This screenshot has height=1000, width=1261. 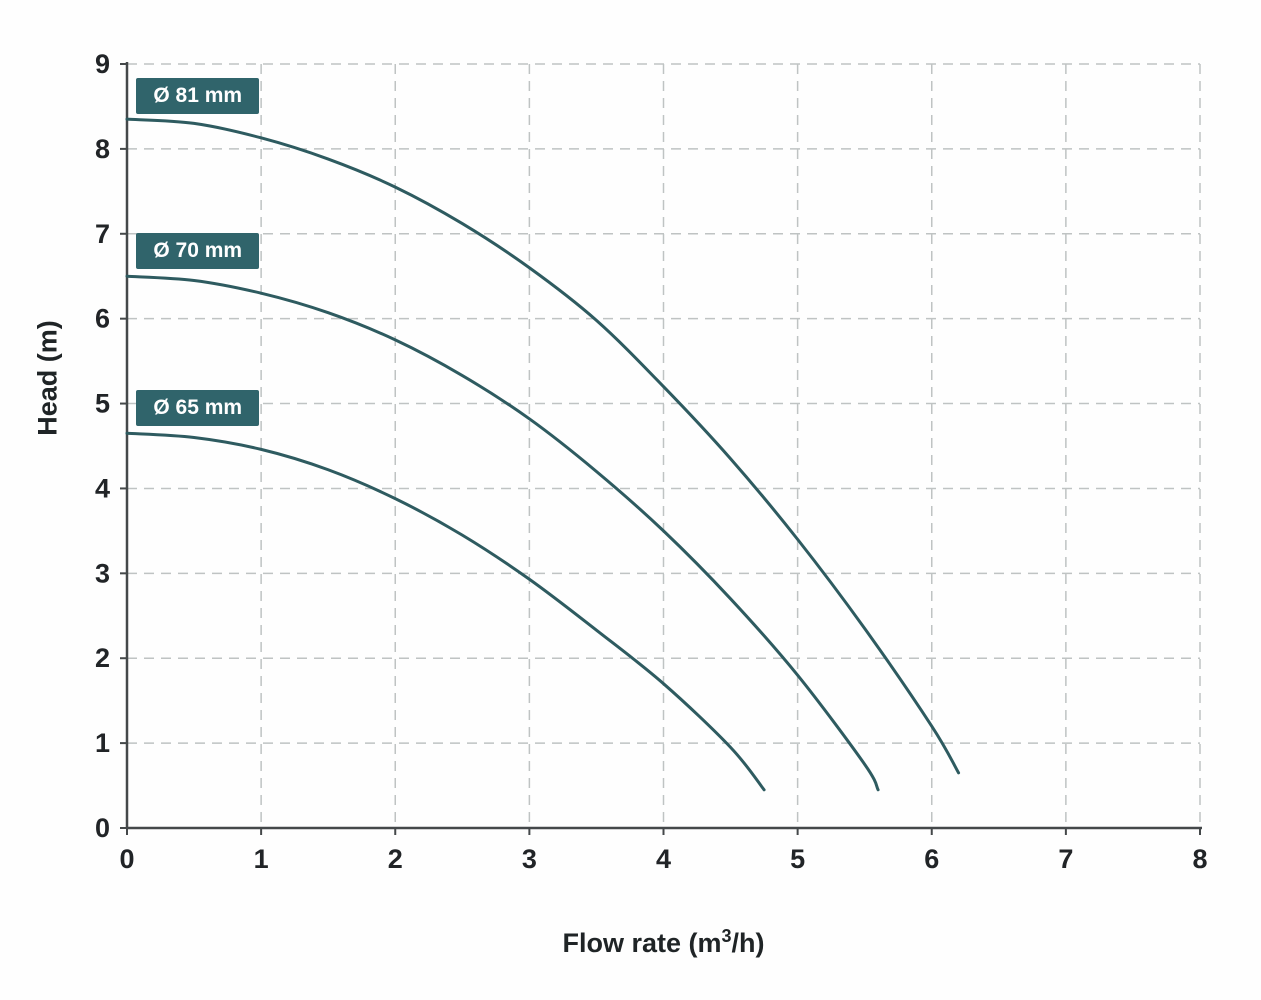 What do you see at coordinates (102, 149) in the screenshot?
I see `y-tick-label: 8` at bounding box center [102, 149].